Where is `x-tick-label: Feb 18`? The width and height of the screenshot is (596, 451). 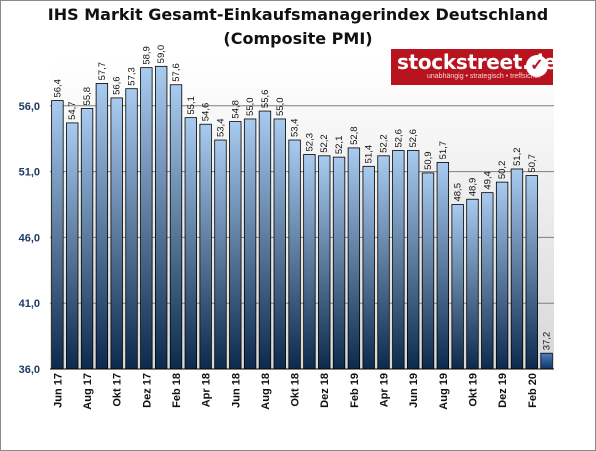 x-tick-label: Feb 18 is located at coordinates (177, 390).